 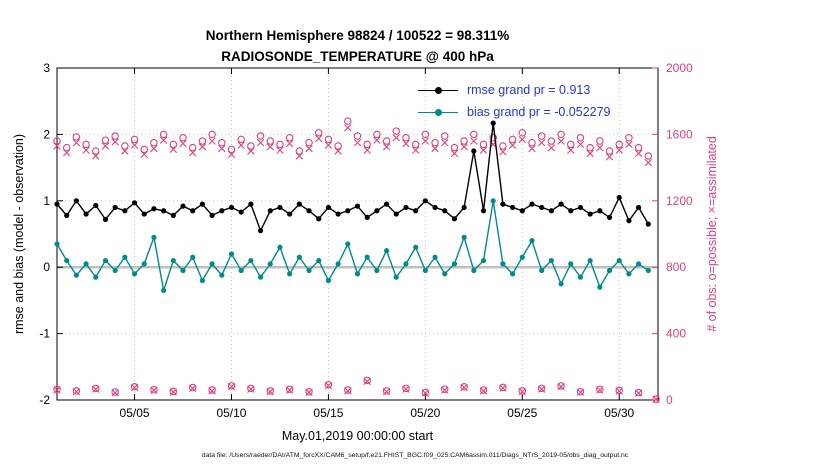 What do you see at coordinates (679, 68) in the screenshot?
I see `y-right-tick-label: 2000` at bounding box center [679, 68].